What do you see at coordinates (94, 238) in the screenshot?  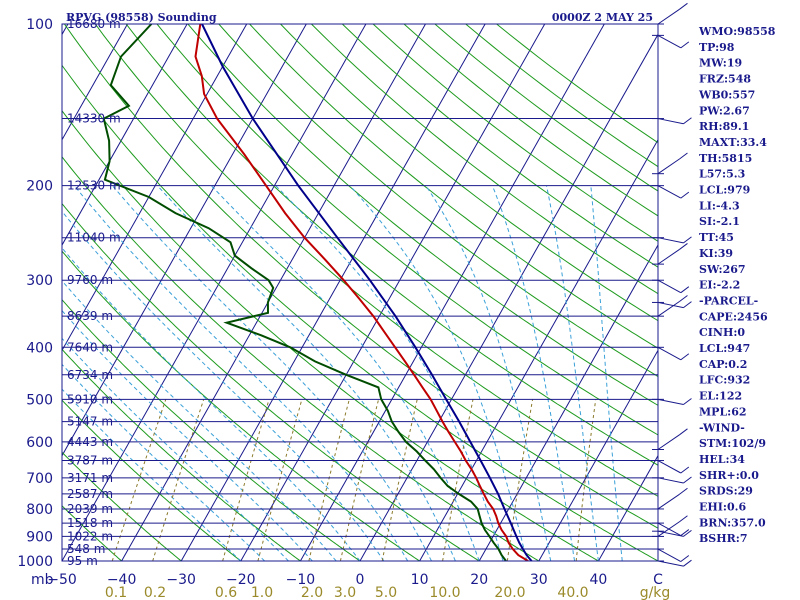 I see `height-label: 11040 m` at bounding box center [94, 238].